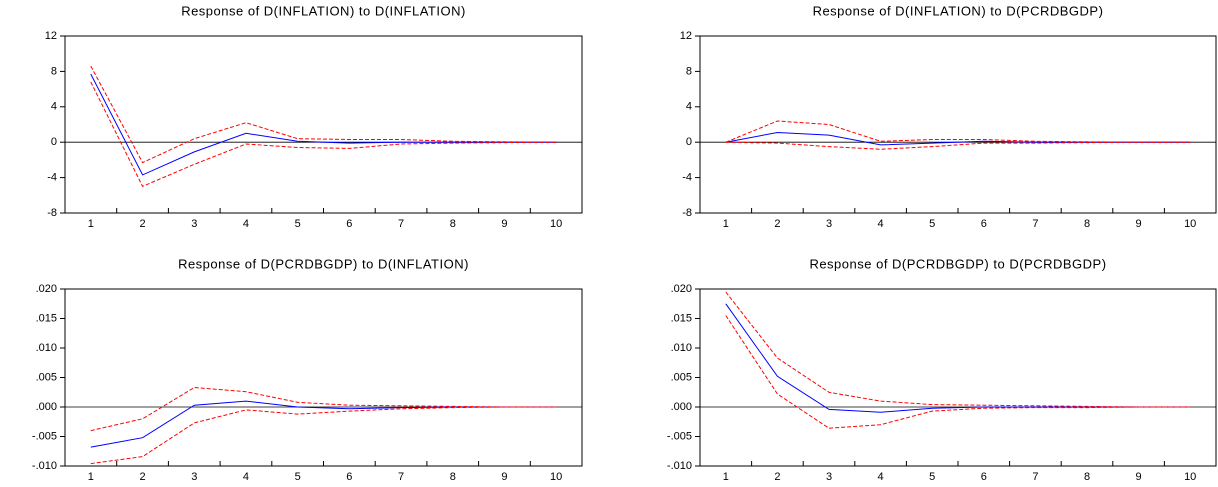 The height and width of the screenshot is (487, 1218). I want to click on chart-title: Response of D(PCRDBGDP) to D(INFLATION), so click(323, 263).